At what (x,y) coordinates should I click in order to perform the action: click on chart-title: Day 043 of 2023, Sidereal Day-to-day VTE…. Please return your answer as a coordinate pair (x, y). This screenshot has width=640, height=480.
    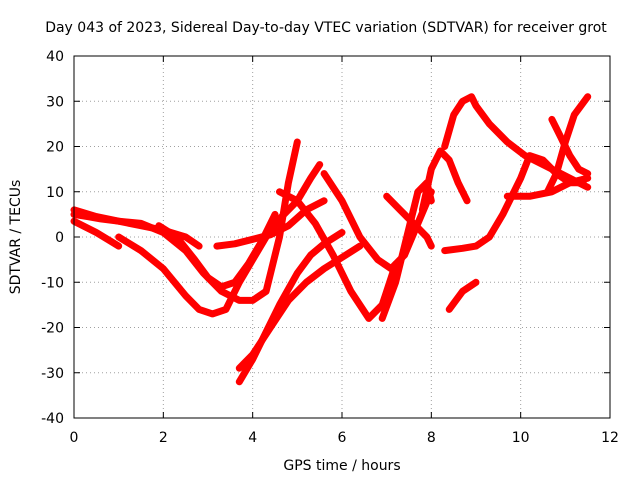
    Looking at the image, I should click on (326, 28).